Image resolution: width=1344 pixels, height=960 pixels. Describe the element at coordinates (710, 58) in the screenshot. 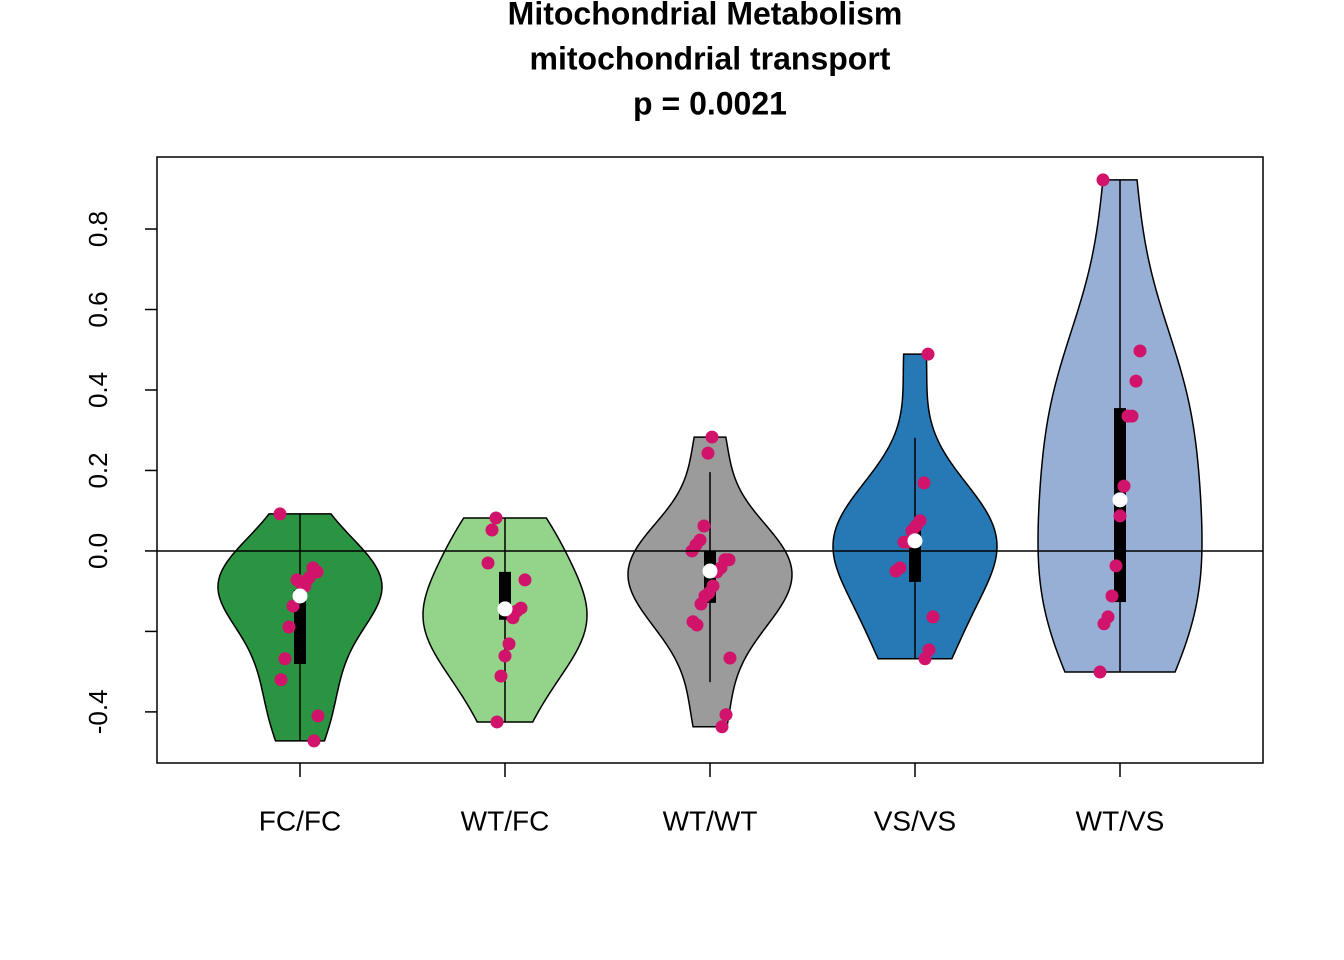

I see `chart-subtitle: mitochondrial transport` at that location.